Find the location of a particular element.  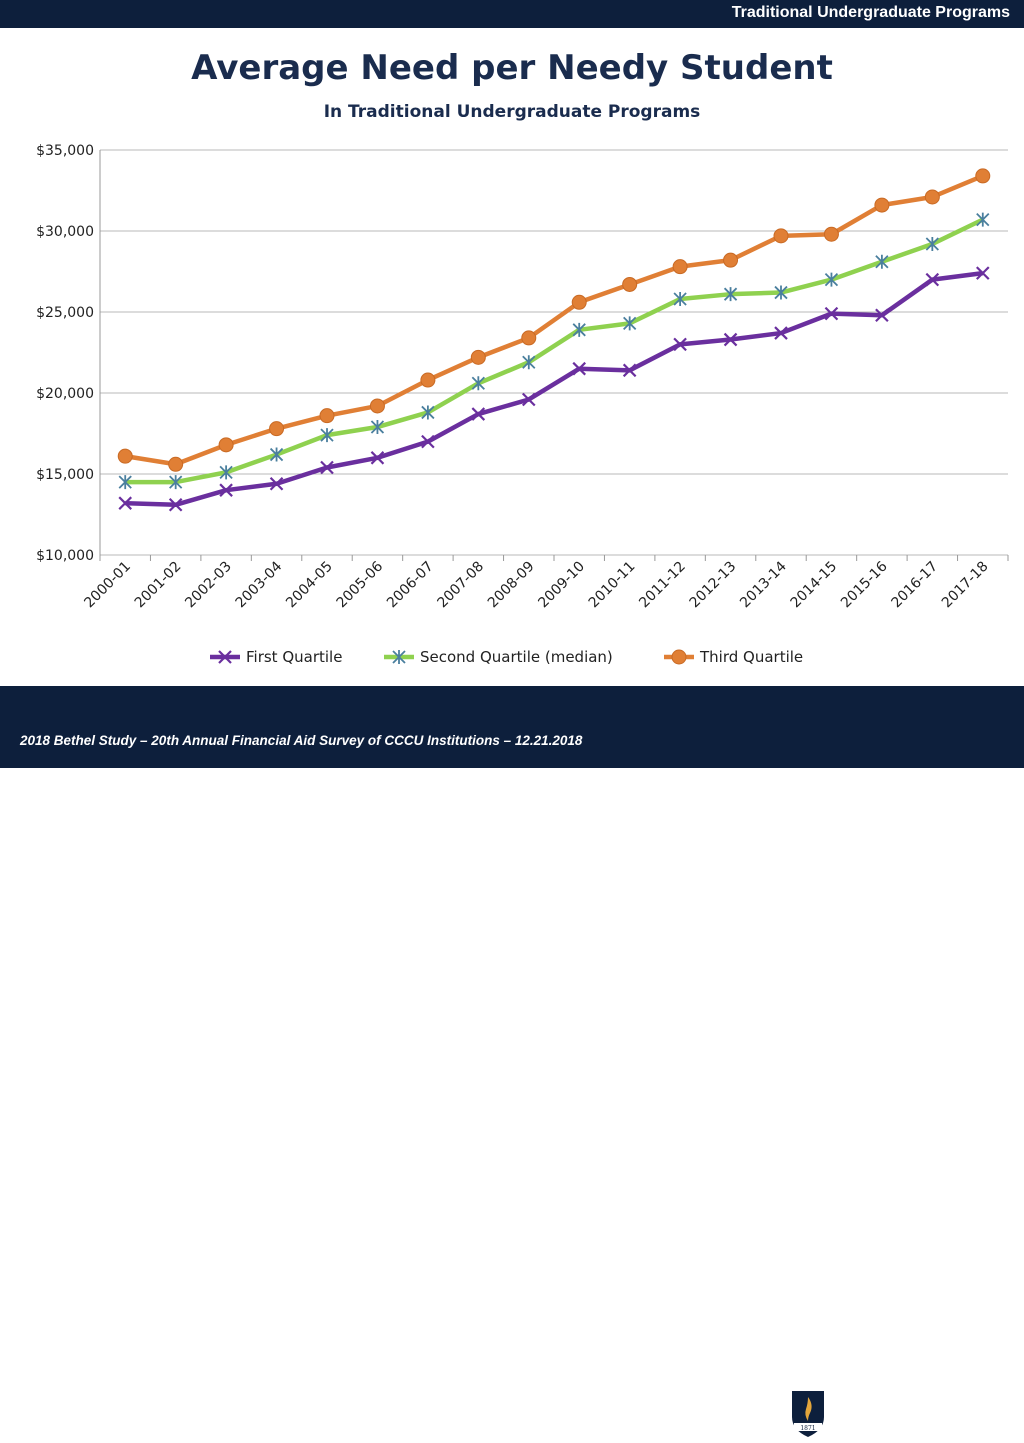

x-tick-label: 2006-07 is located at coordinates (410, 585).